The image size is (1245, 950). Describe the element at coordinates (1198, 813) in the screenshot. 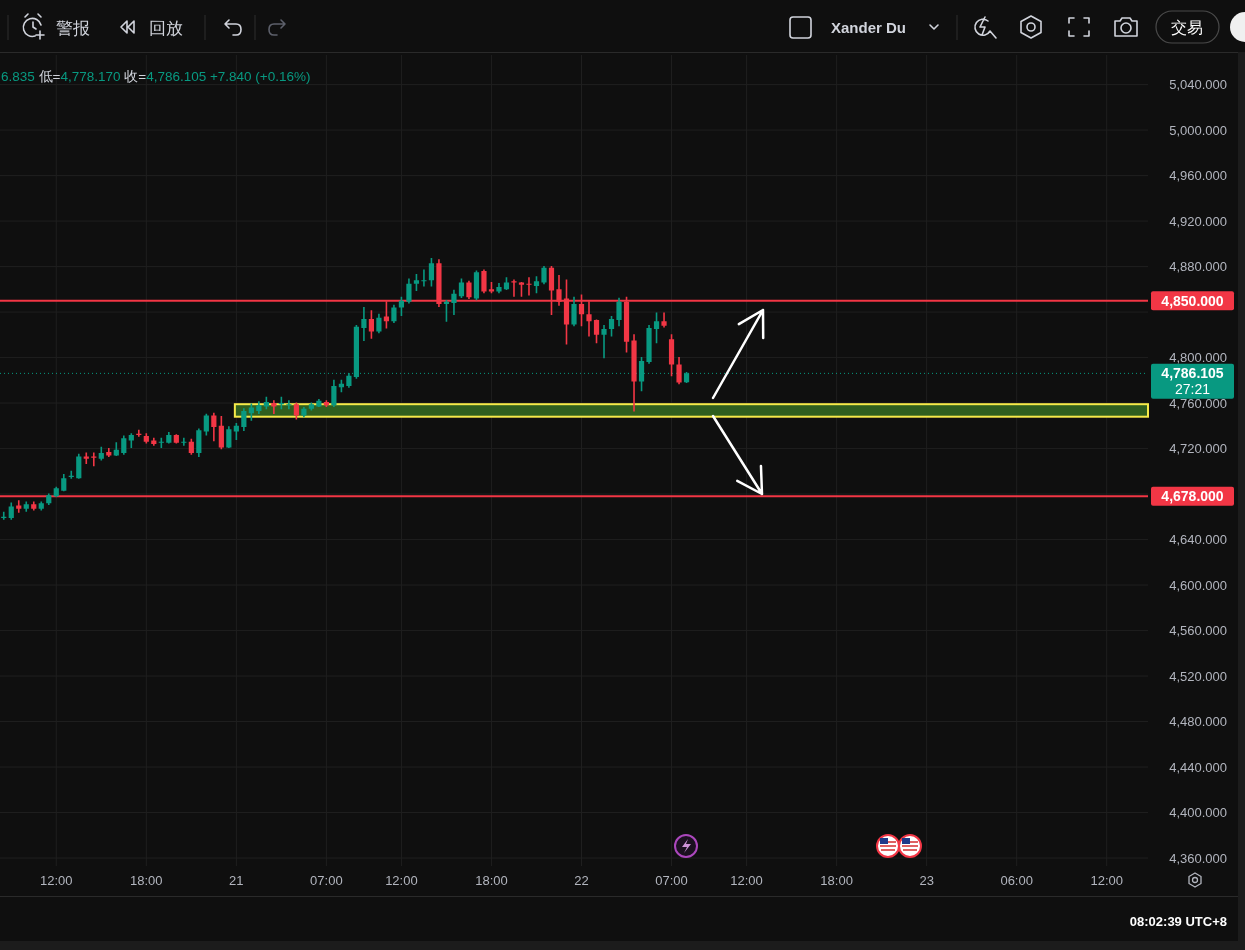

I see `y-tick-label: 4,400.000` at that location.